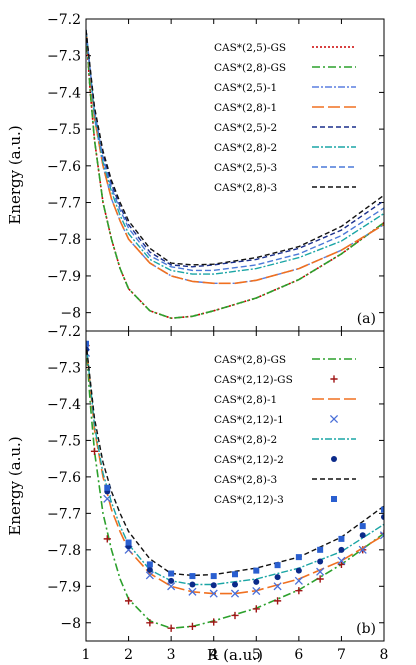  I want to click on legend-cas-2-12-1-label: CAS*(2,12)-1, so click(249, 420).